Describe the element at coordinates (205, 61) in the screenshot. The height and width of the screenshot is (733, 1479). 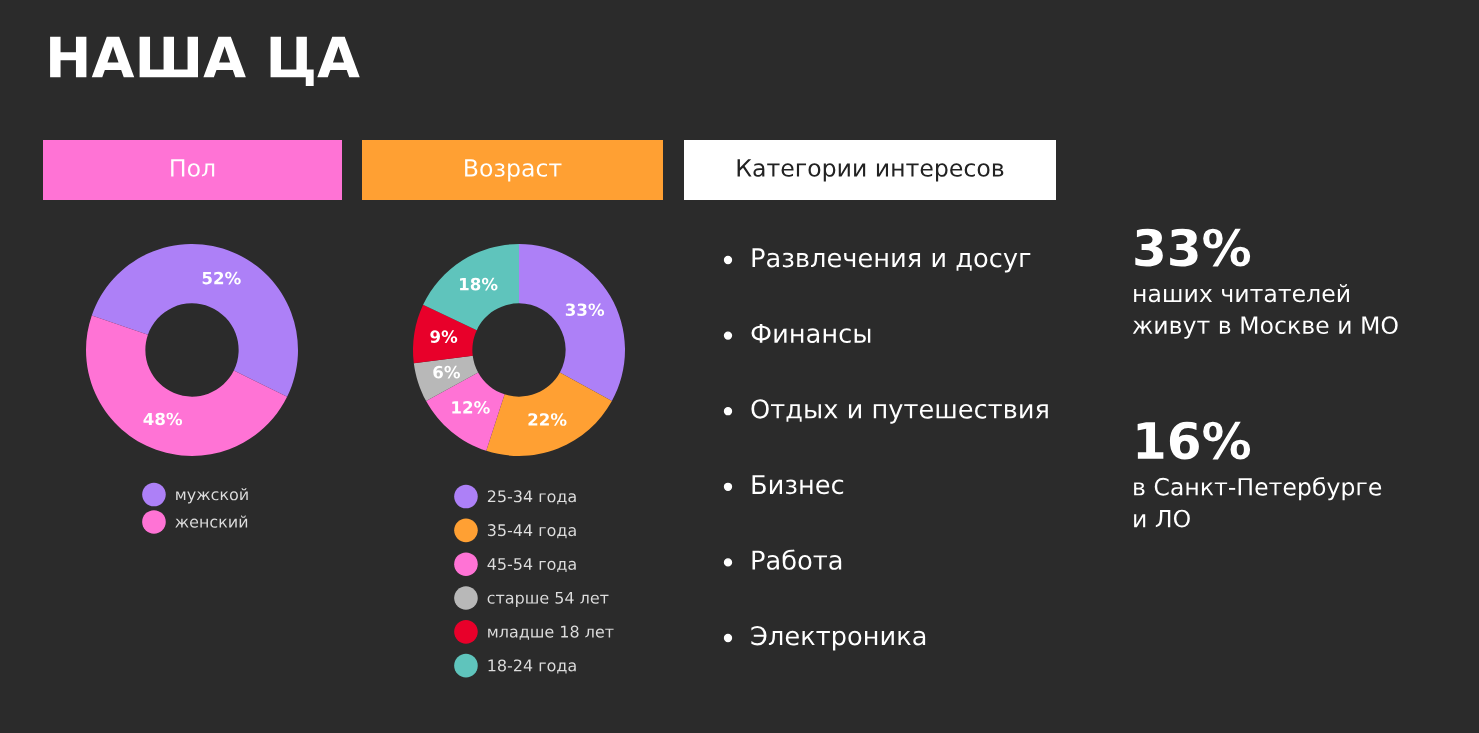
I see `text: НАША ЦА` at that location.